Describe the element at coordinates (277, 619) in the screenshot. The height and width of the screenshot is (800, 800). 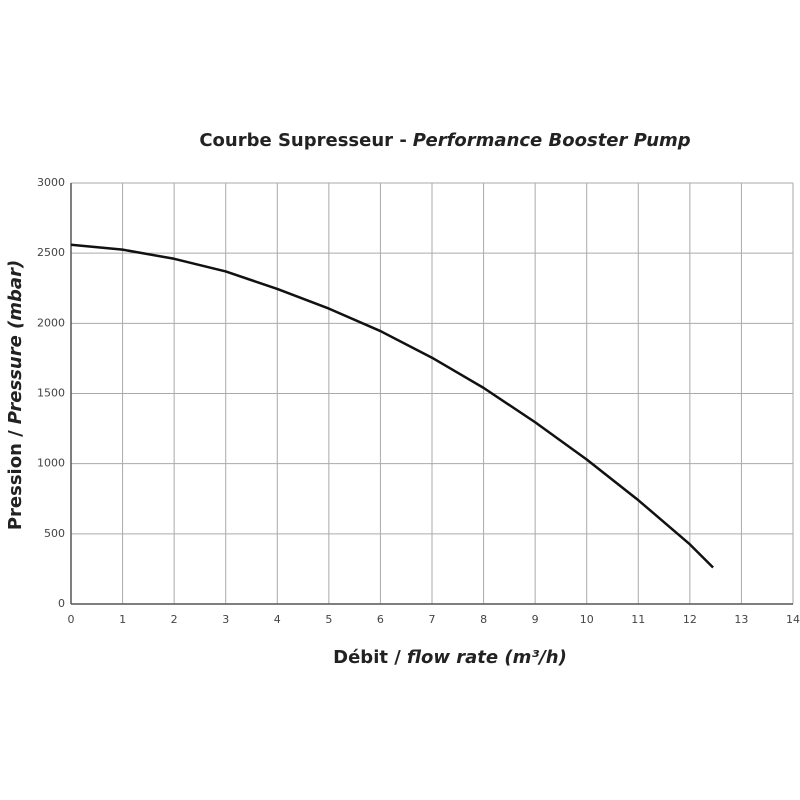
I see `x-tick-label: 4` at that location.